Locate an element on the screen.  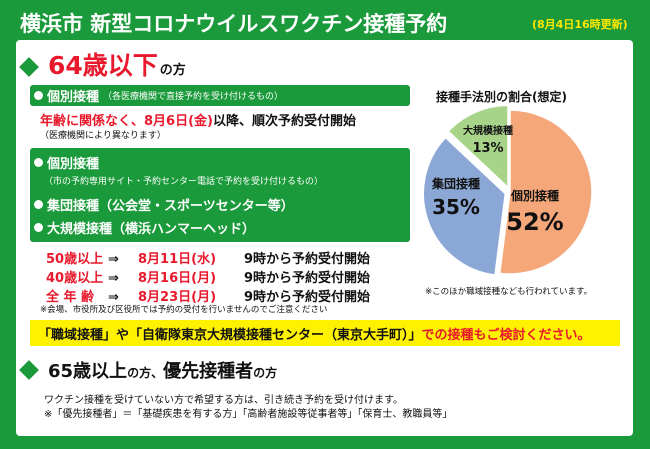
city-individual-sub: （市の予約専用サイト・予約センター電話で予約を受け付けるもの） is located at coordinates (184, 182).